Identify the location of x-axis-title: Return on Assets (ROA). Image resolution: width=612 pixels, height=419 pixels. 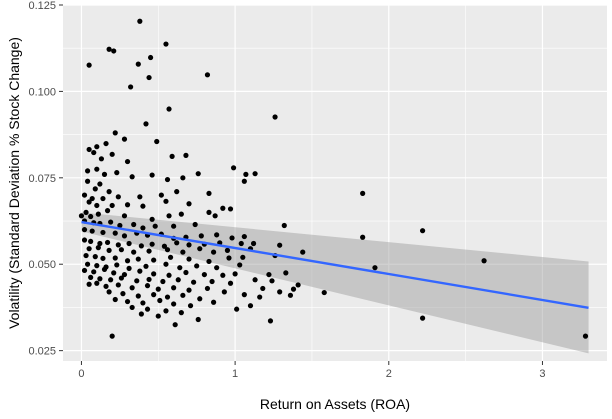
(335, 404).